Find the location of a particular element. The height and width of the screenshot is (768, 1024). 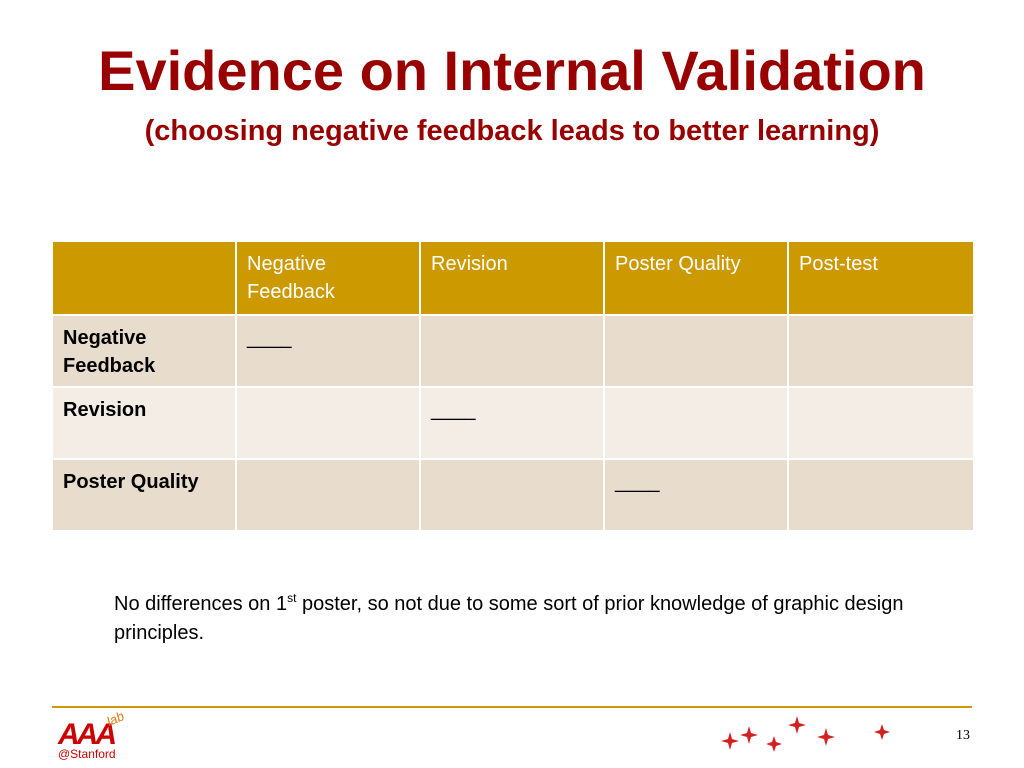

table-header-cell: Revision is located at coordinates (512, 278).